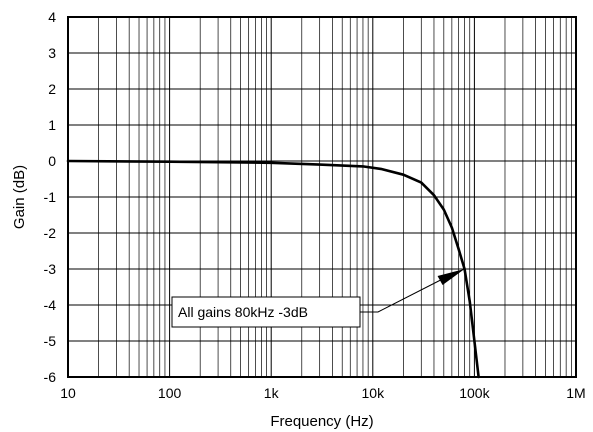 The width and height of the screenshot is (593, 432). I want to click on y-tick-label: -3, so click(50, 269).